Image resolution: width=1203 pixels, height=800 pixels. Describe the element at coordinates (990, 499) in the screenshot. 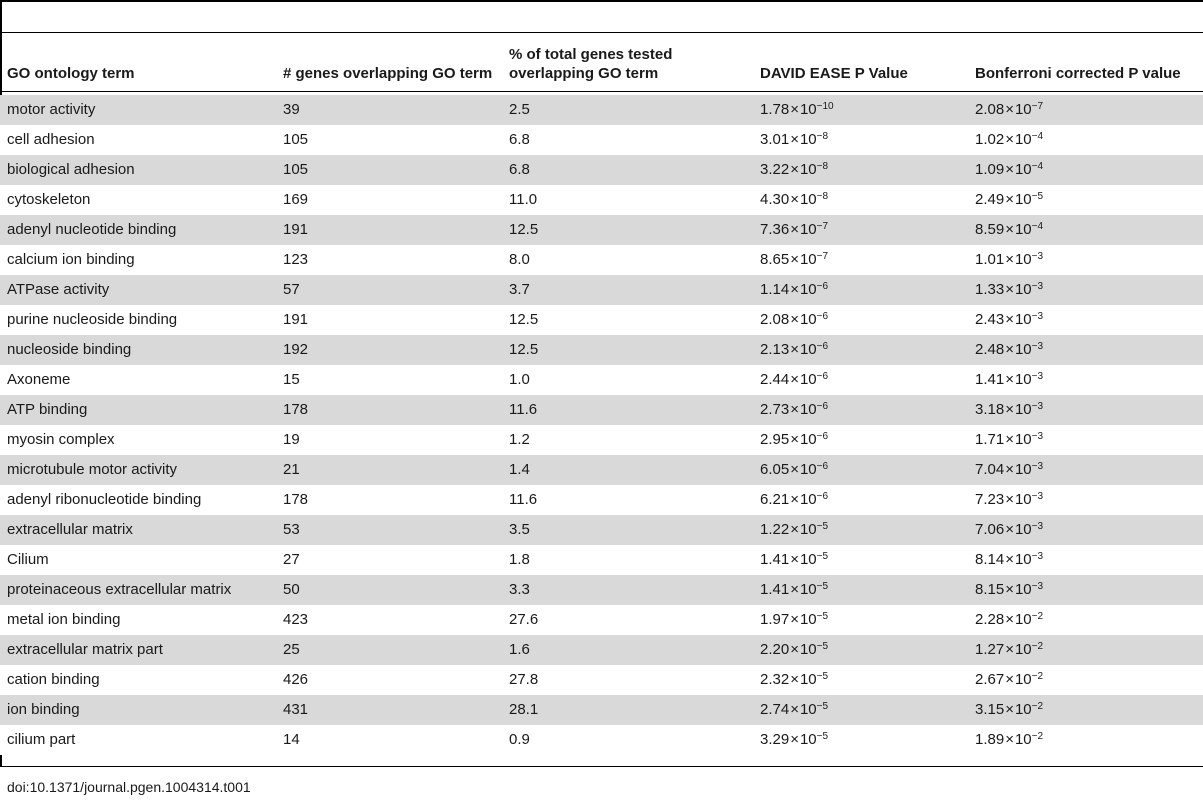

I see `cell-bonferroni-mantissa: 7.23` at that location.